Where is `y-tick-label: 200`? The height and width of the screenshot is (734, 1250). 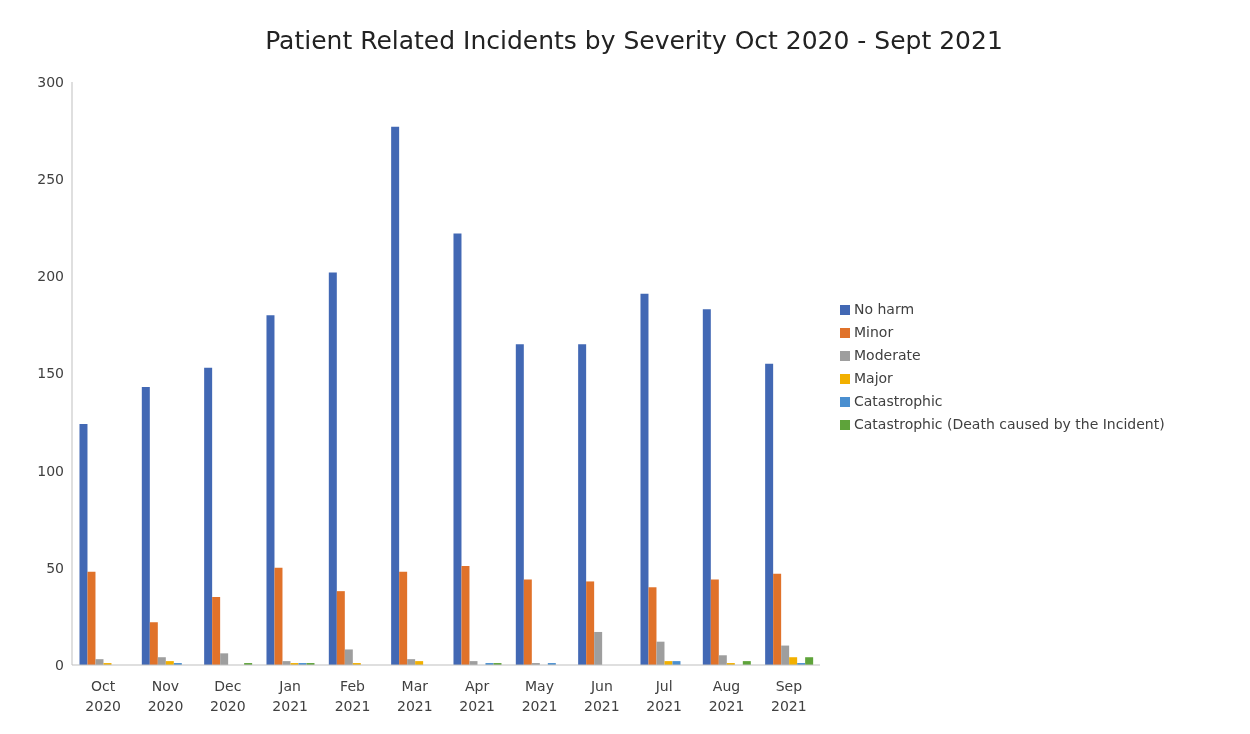 y-tick-label: 200 is located at coordinates (50, 276).